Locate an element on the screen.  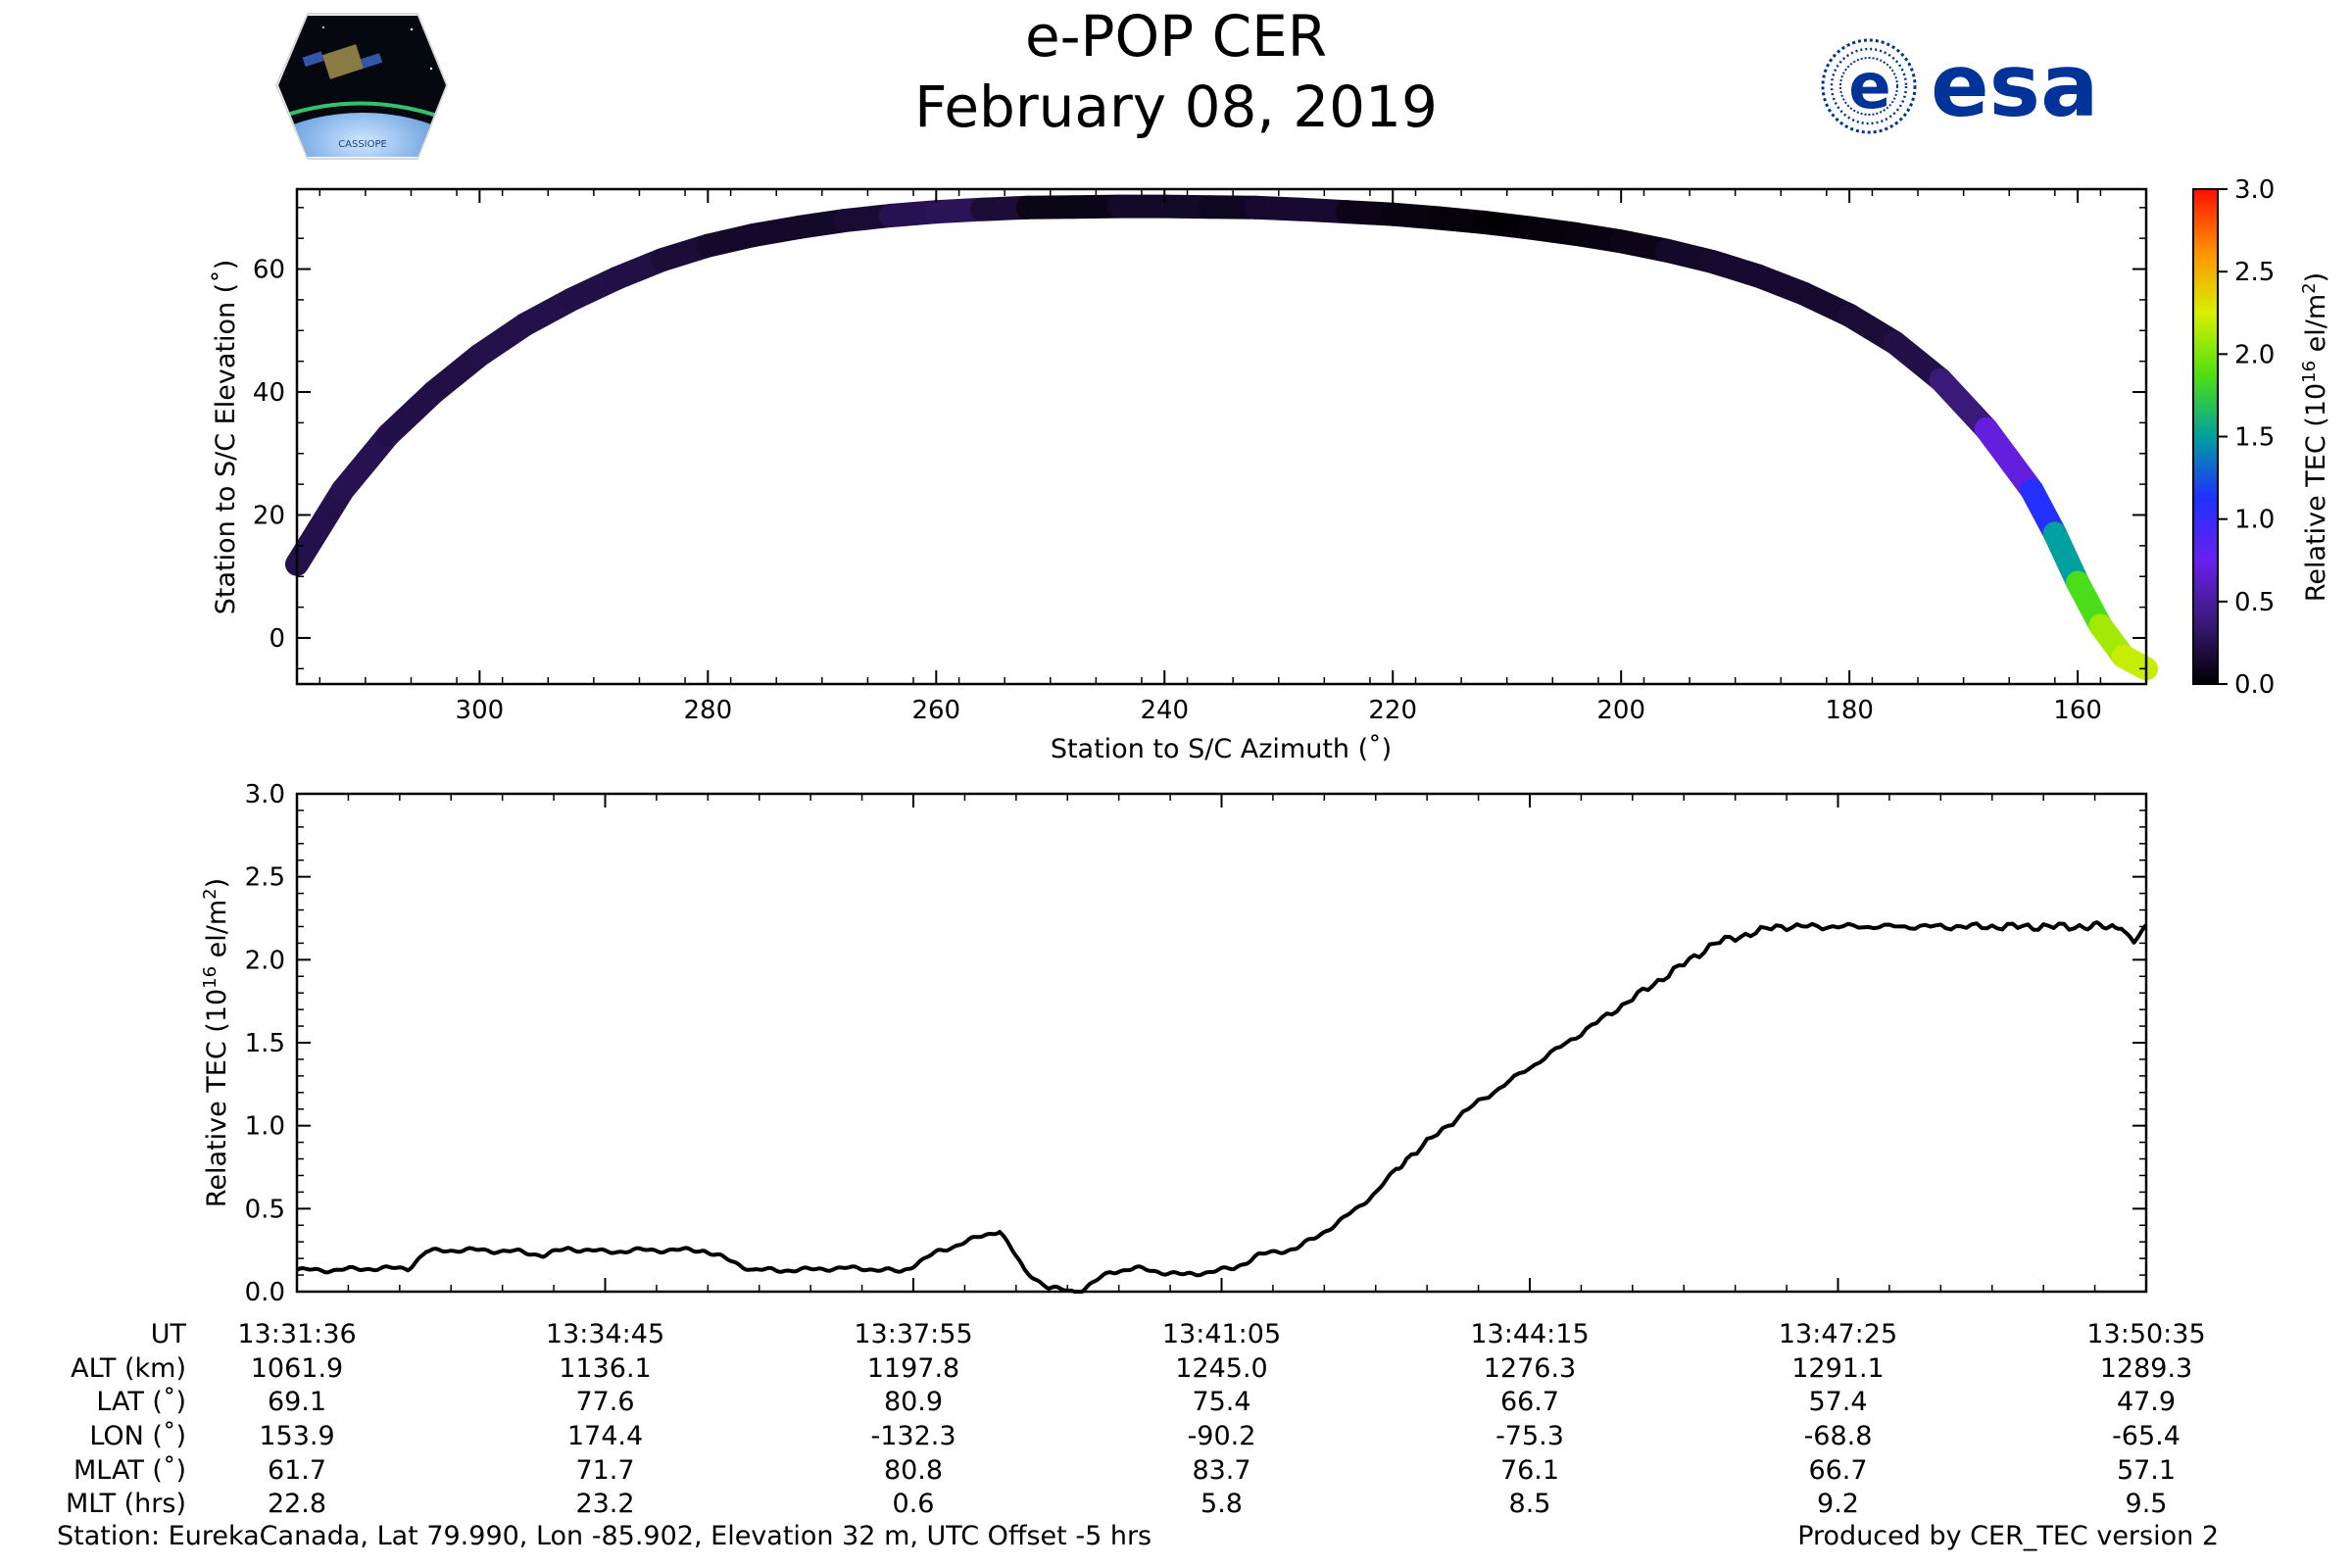
ephemeris-row-label: UT is located at coordinates (169, 1334).